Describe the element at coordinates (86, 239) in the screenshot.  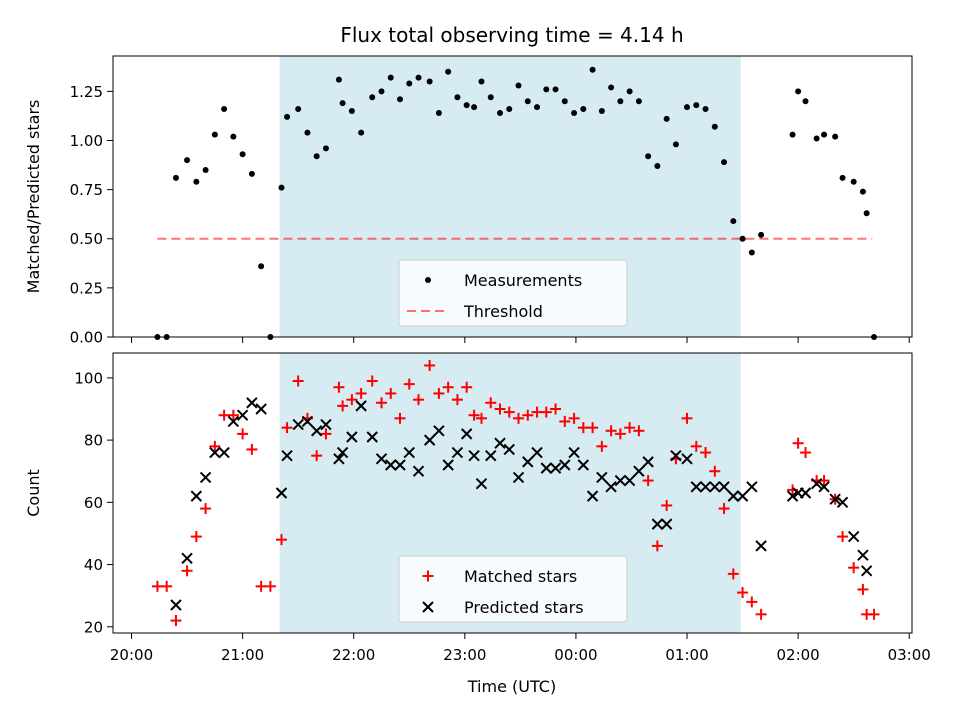
I see `y-tick-label: 0.50` at that location.